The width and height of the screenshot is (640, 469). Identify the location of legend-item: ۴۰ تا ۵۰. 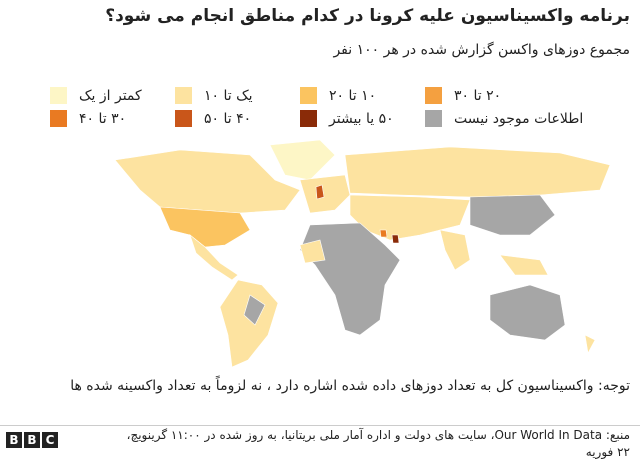
(213, 118).